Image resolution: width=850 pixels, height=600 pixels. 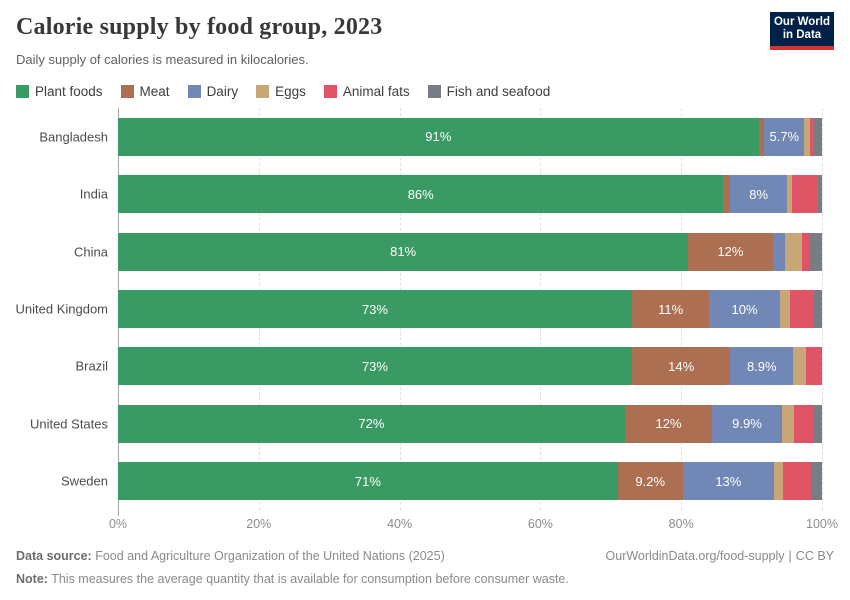 I want to click on bar-row-sweden: Sweden 71% 9.2% 13%, so click(x=441, y=481).